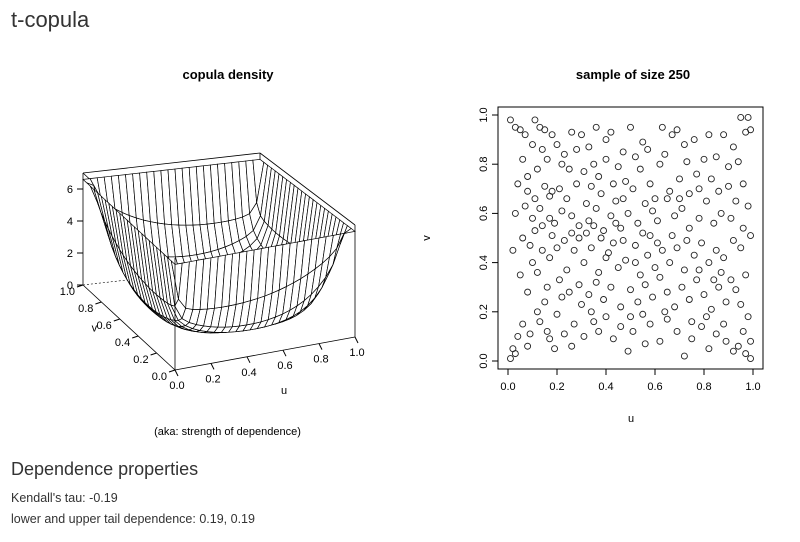 Image resolution: width=800 pixels, height=542 pixels. I want to click on y-axis-tick-label: 0.6, so click(484, 213).